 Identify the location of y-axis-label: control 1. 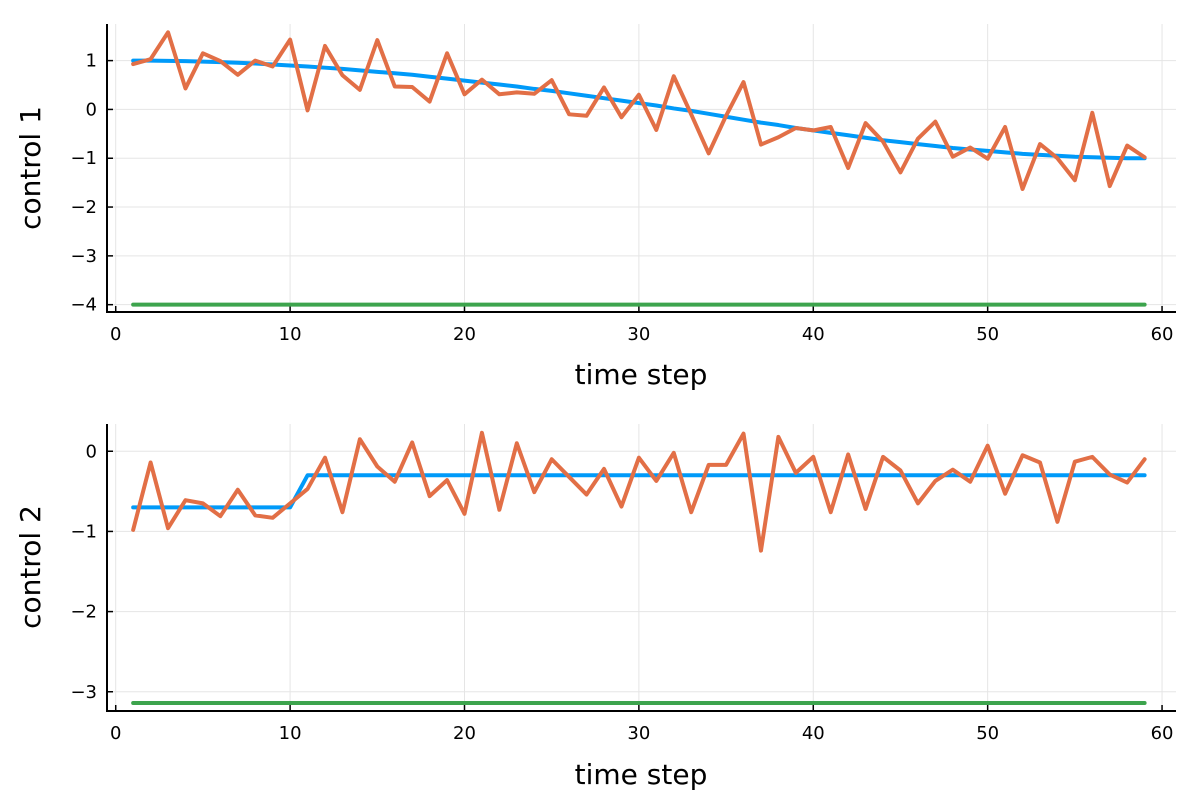
(30, 168).